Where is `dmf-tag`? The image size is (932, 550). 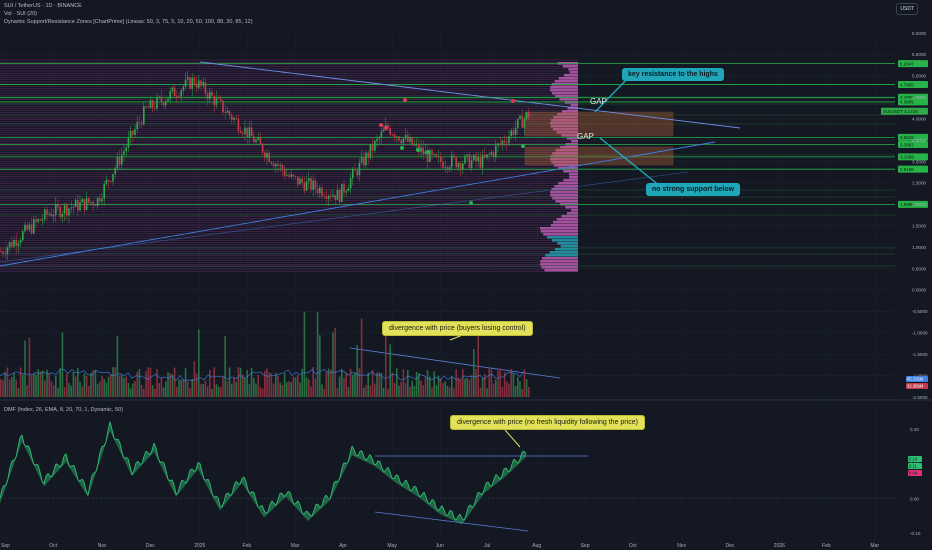
dmf-tag is located at coordinates (915, 473).